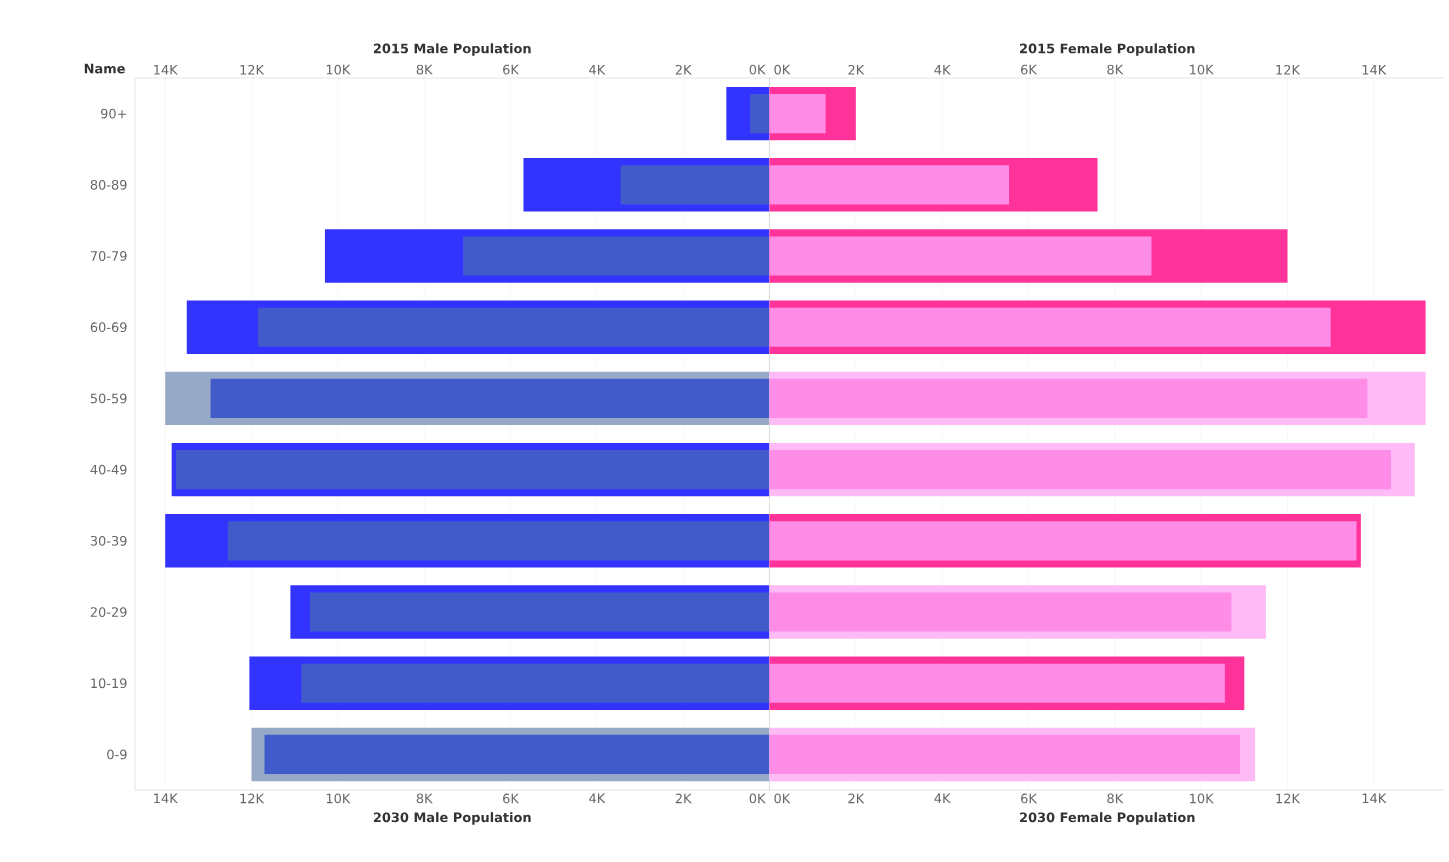 The width and height of the screenshot is (1449, 862). I want to click on y-tick-label: 80-89, so click(108, 184).